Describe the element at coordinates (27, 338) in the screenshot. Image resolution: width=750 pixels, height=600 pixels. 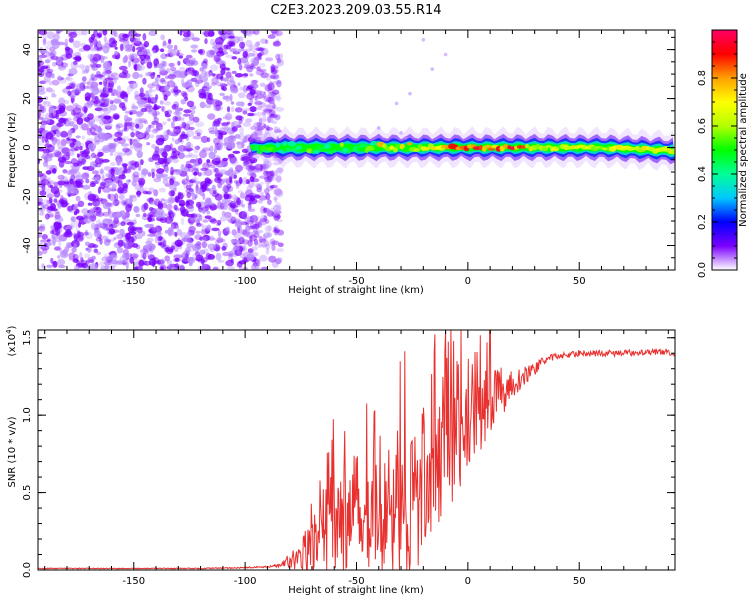
I see `y-tick-label: 1.5` at that location.